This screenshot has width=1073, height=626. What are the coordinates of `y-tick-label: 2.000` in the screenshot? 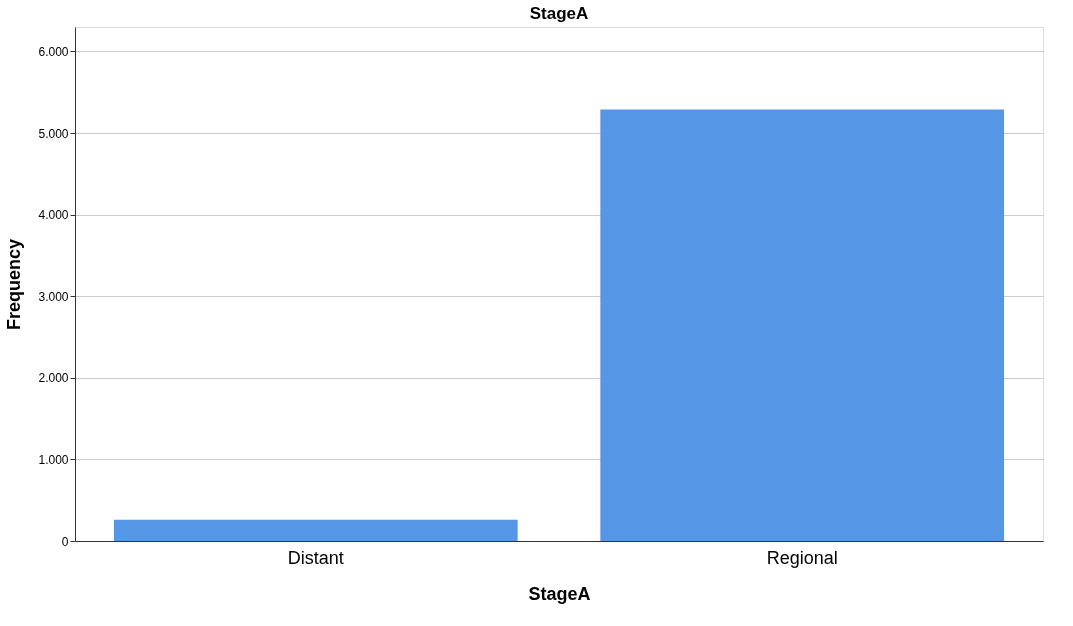 It's located at (53, 378).